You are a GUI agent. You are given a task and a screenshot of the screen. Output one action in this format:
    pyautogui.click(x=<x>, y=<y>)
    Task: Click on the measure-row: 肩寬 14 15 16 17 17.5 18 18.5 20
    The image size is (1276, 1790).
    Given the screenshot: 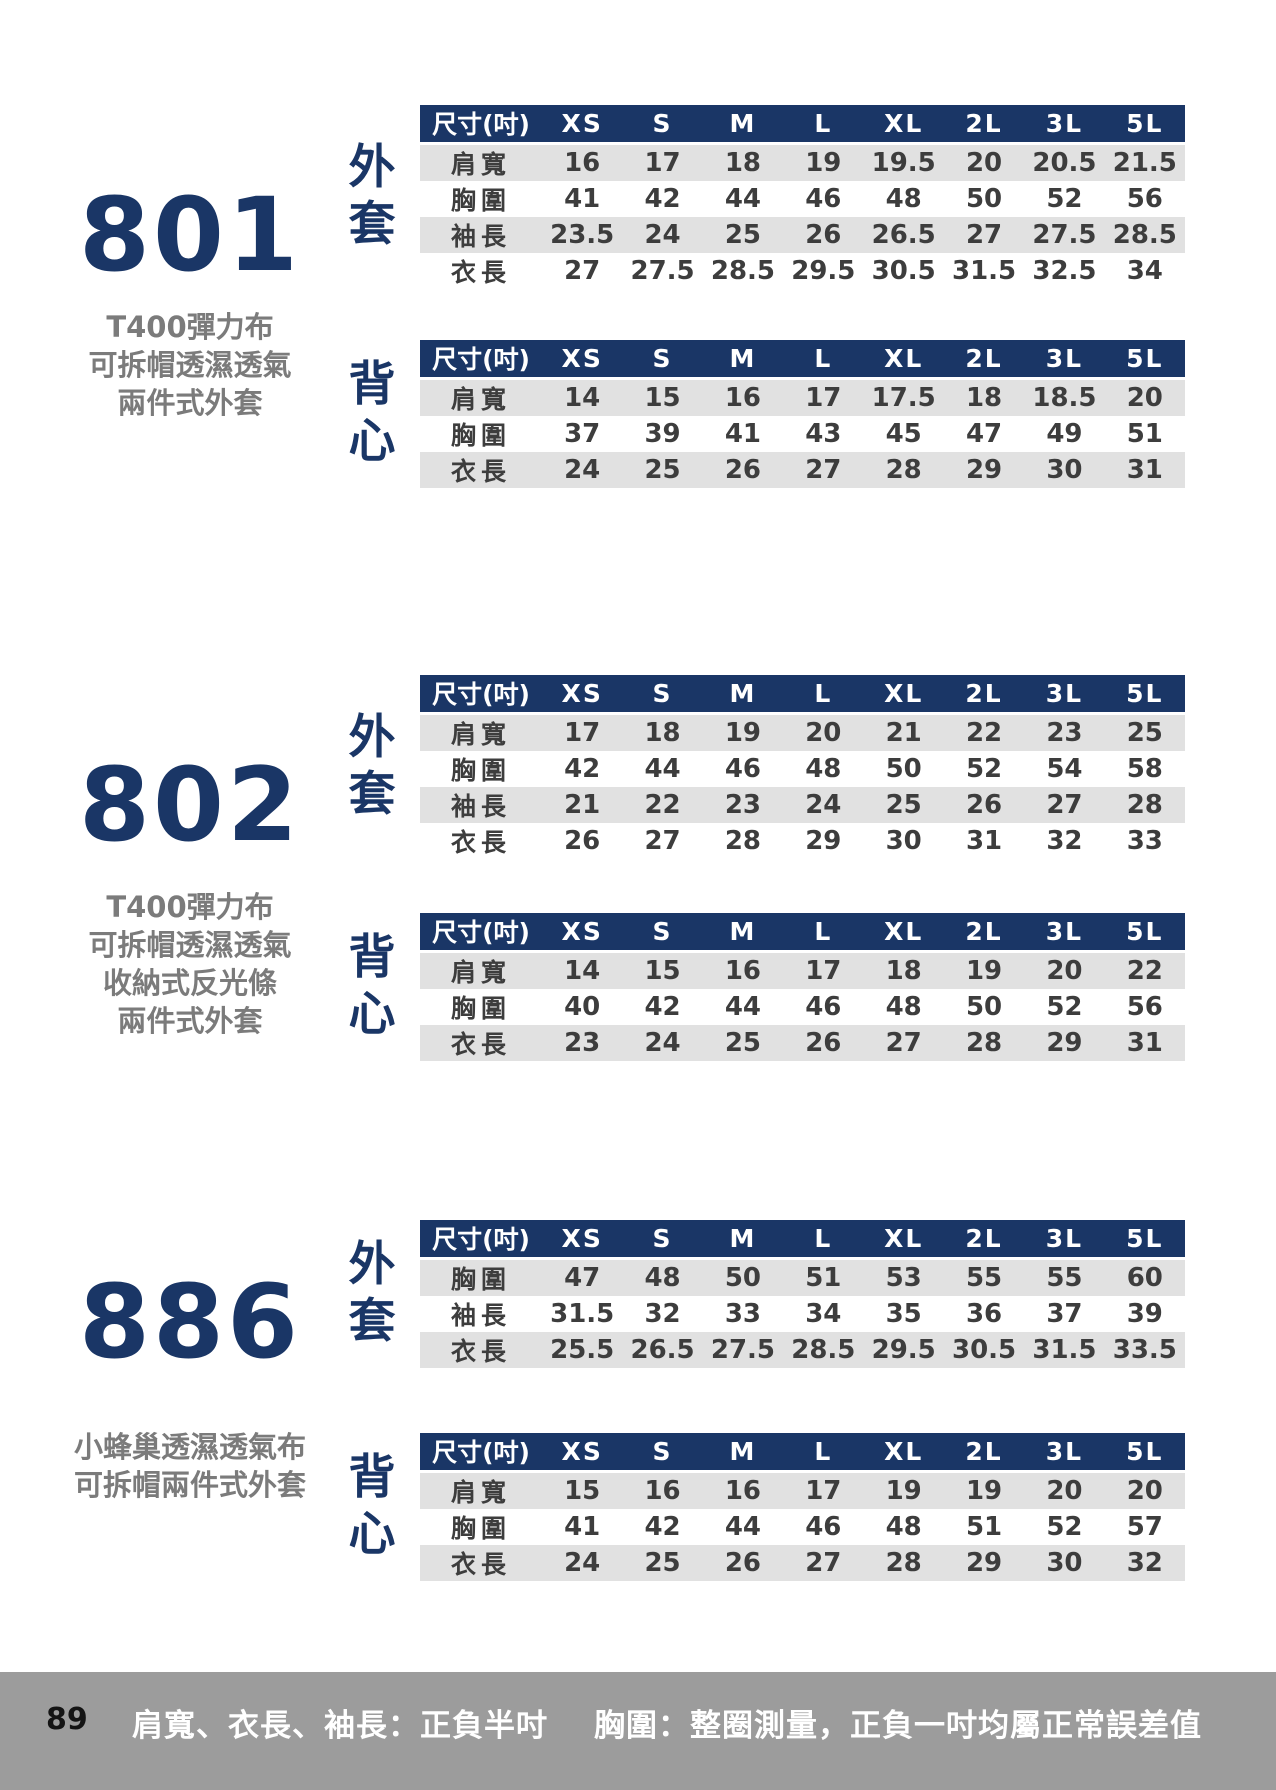 What is the action you would take?
    pyautogui.click(x=802, y=397)
    